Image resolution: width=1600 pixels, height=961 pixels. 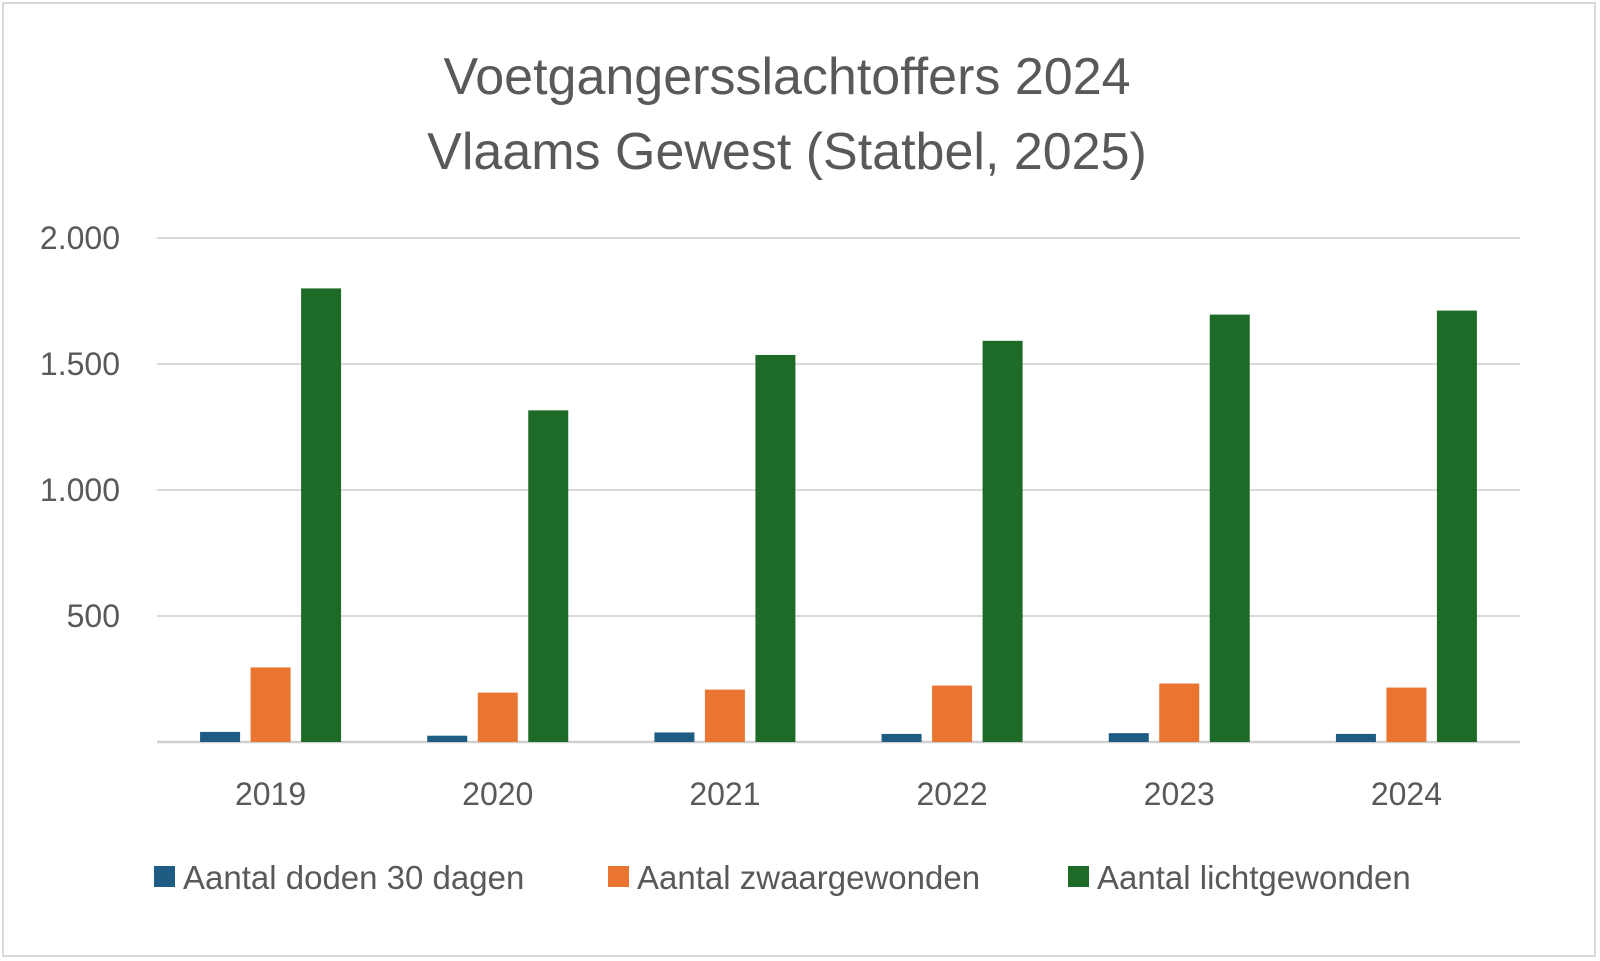 I want to click on legend-label: Aantal lichtgewonden, so click(x=1254, y=877).